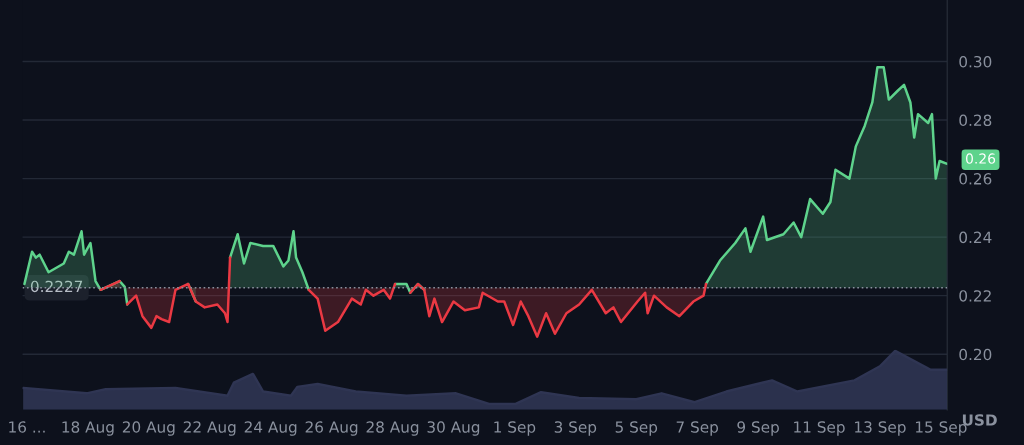 This screenshot has width=1024, height=445. What do you see at coordinates (270, 428) in the screenshot?
I see `x-tick-label: 24 Aug` at bounding box center [270, 428].